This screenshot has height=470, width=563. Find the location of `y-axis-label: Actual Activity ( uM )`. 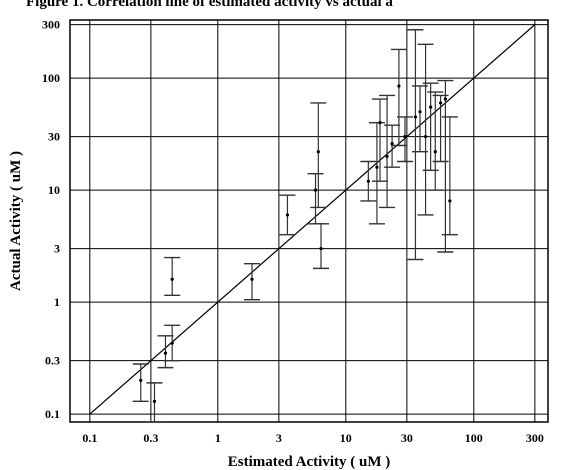

y-axis-label: Actual Activity ( uM ) is located at coordinates (16, 221).